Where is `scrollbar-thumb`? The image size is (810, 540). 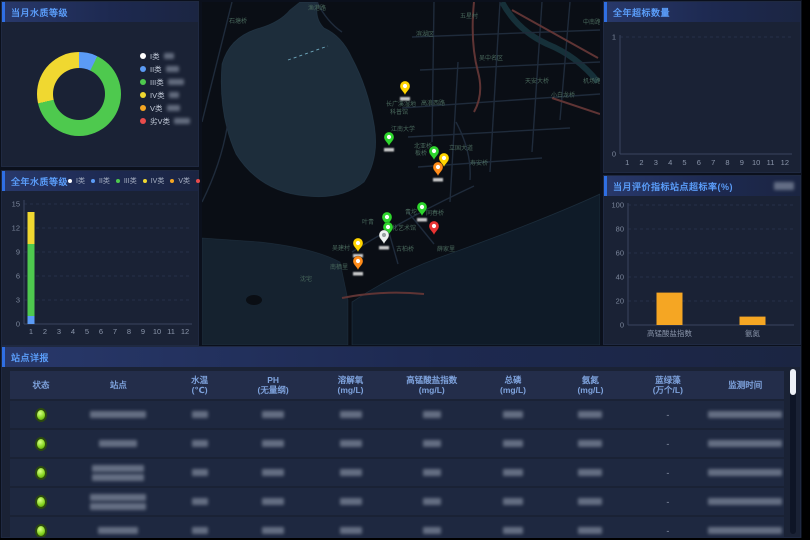 scrollbar-thumb is located at coordinates (793, 382).